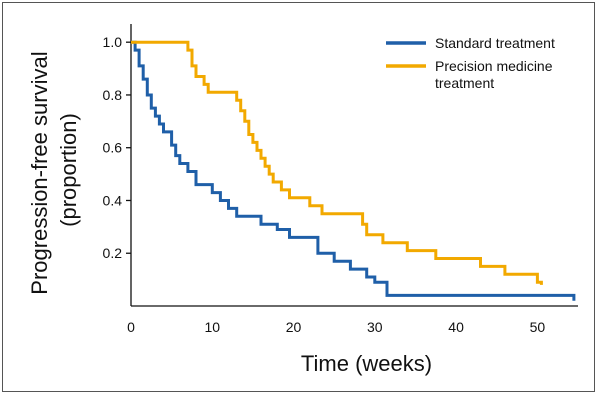 This screenshot has width=599, height=396. What do you see at coordinates (495, 43) in the screenshot?
I see `legend-label-0: Standard treatment` at bounding box center [495, 43].